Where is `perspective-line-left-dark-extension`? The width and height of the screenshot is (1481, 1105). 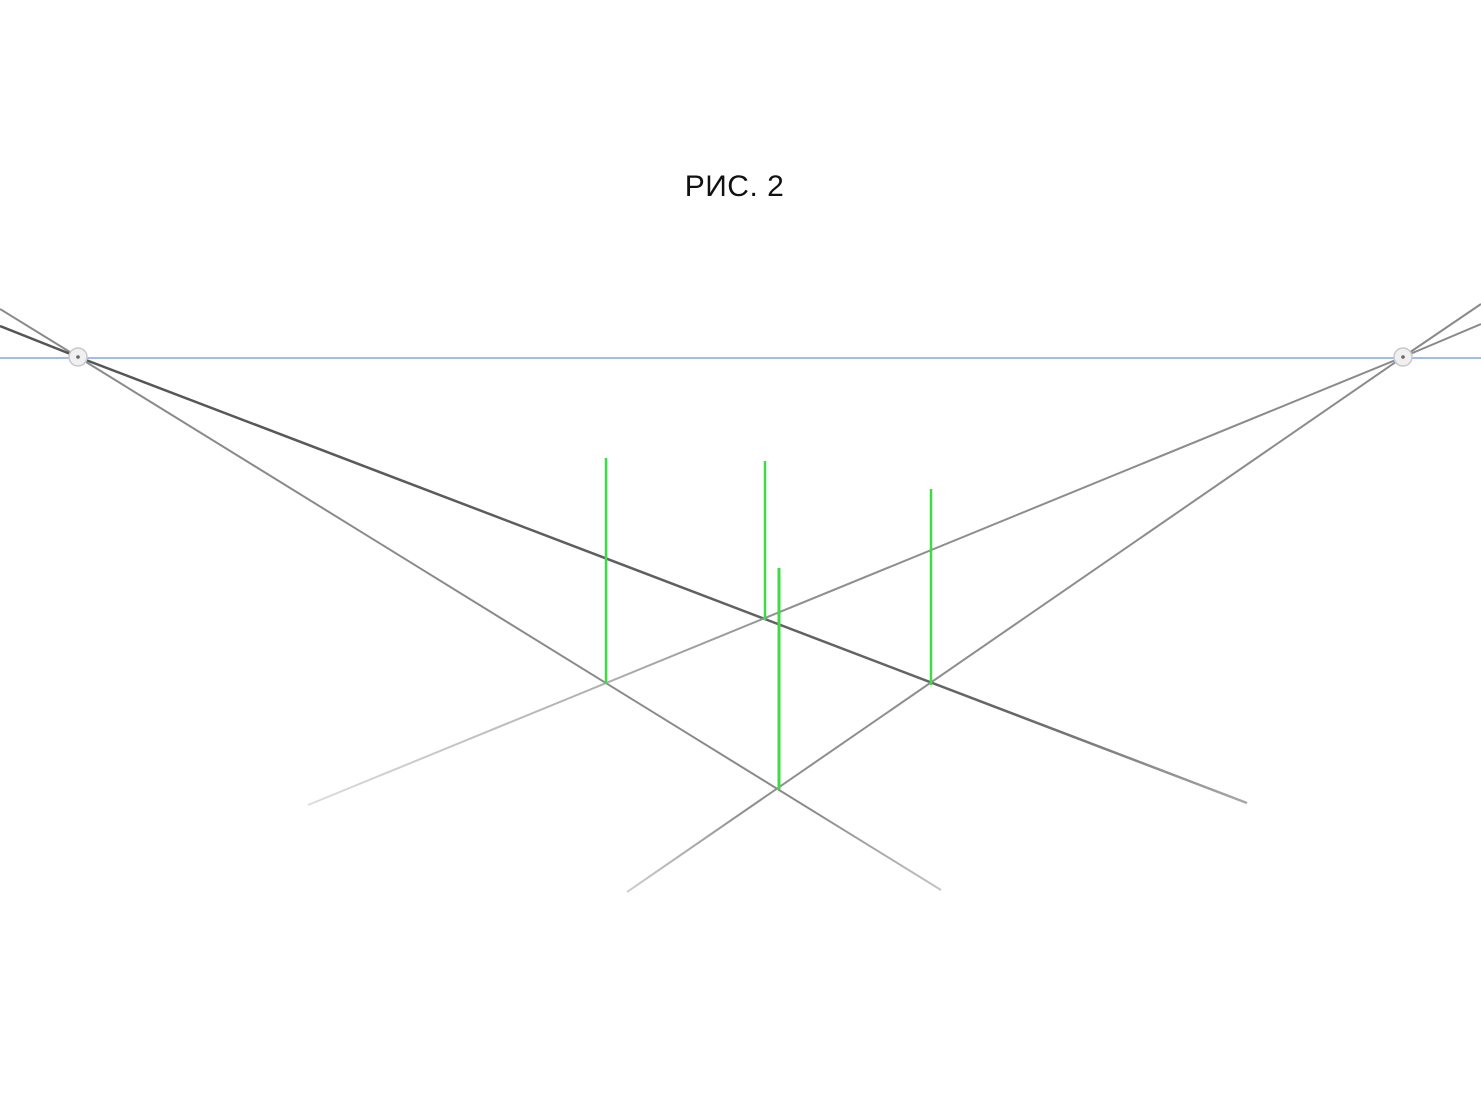
perspective-line-left-dark-extension is located at coordinates (39, 341).